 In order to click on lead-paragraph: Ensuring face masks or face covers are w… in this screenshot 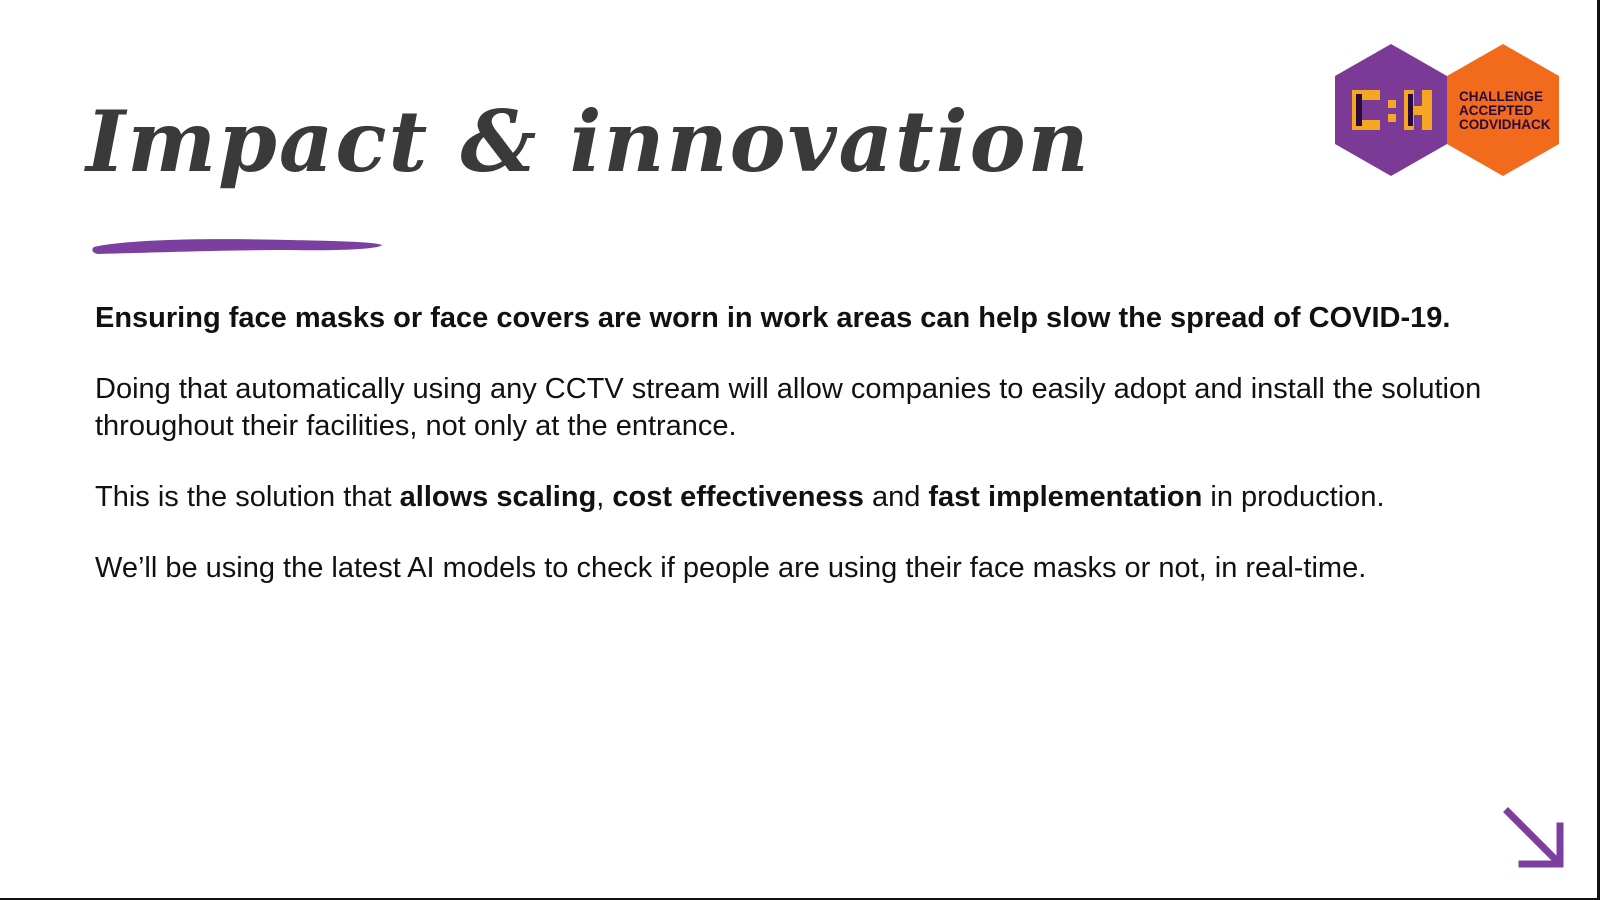, I will do `click(773, 318)`.